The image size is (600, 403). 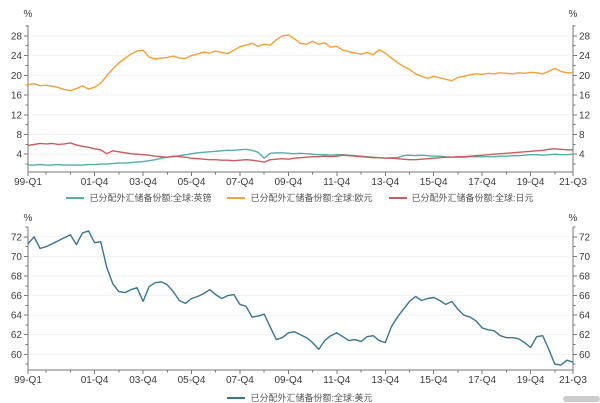 I want to click on legend-item-usd: 已分配外汇储备份额:全球:美元, so click(x=300, y=397).